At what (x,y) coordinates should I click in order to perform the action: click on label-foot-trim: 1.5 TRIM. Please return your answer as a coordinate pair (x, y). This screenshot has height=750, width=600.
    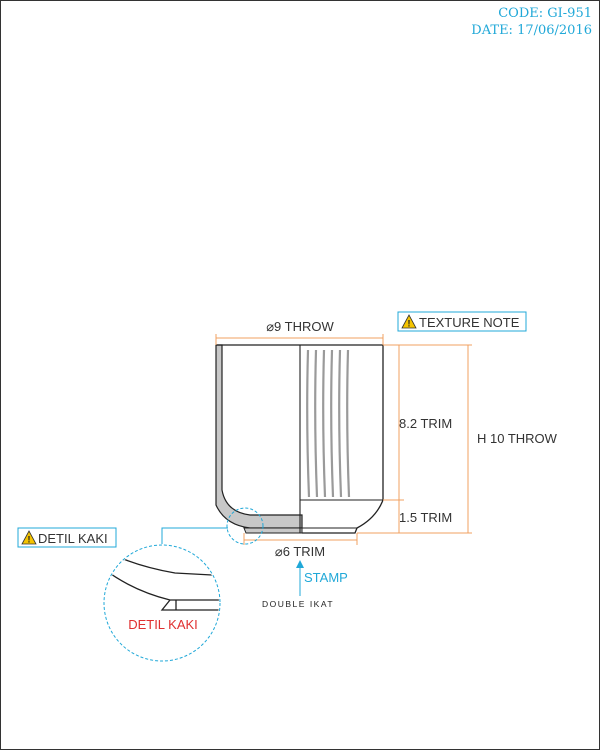
    Looking at the image, I should click on (425, 517).